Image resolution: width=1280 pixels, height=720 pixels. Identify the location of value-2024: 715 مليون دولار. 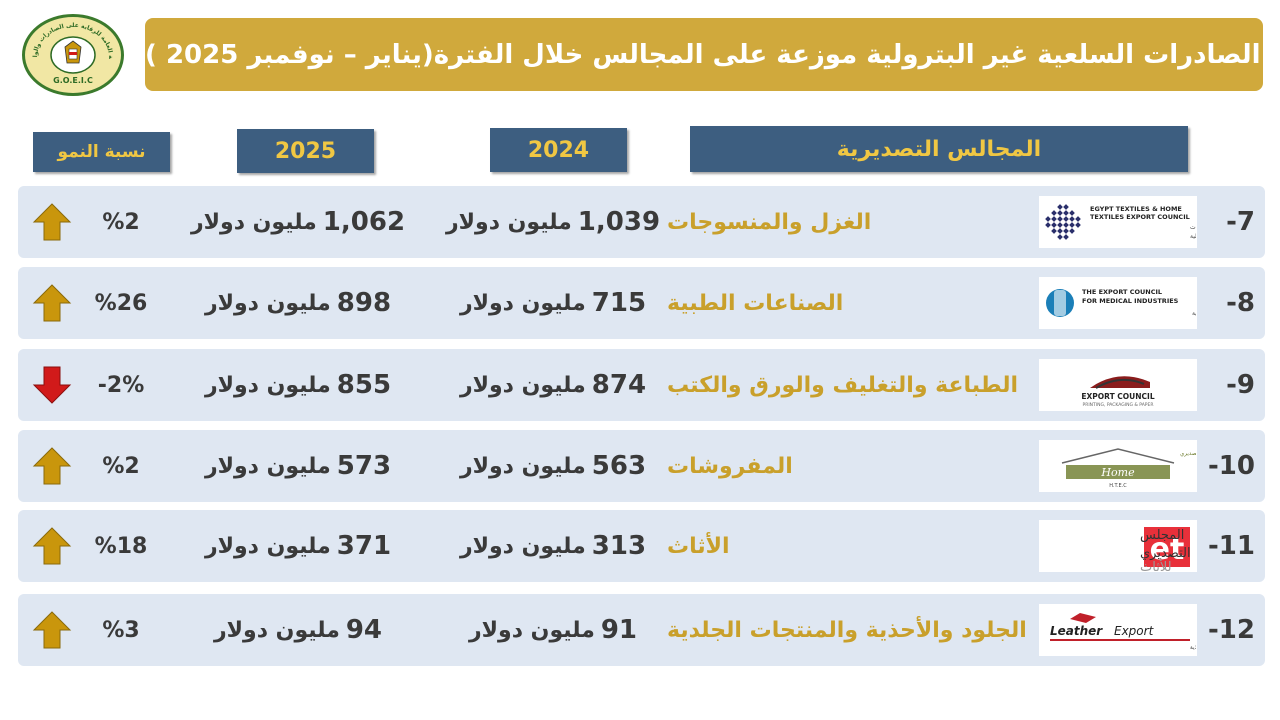
(553, 303).